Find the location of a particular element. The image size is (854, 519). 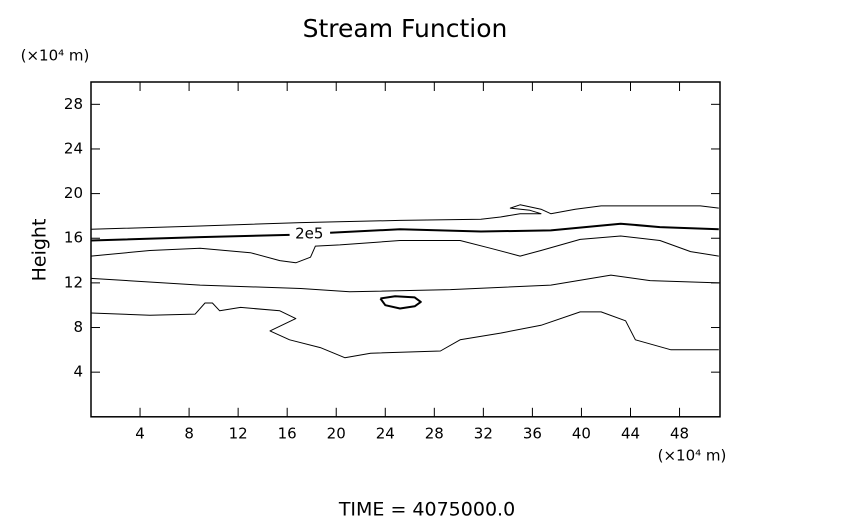

x-tick-label: 16 is located at coordinates (287, 433).